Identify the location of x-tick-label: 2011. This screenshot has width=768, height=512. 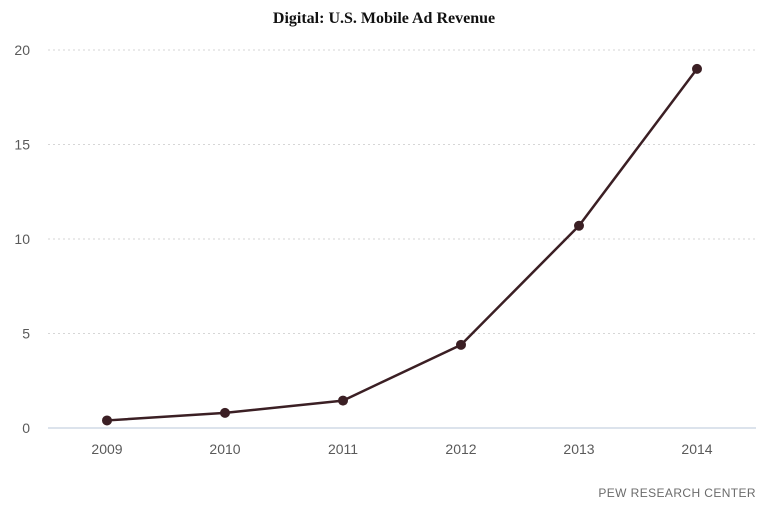
(343, 449).